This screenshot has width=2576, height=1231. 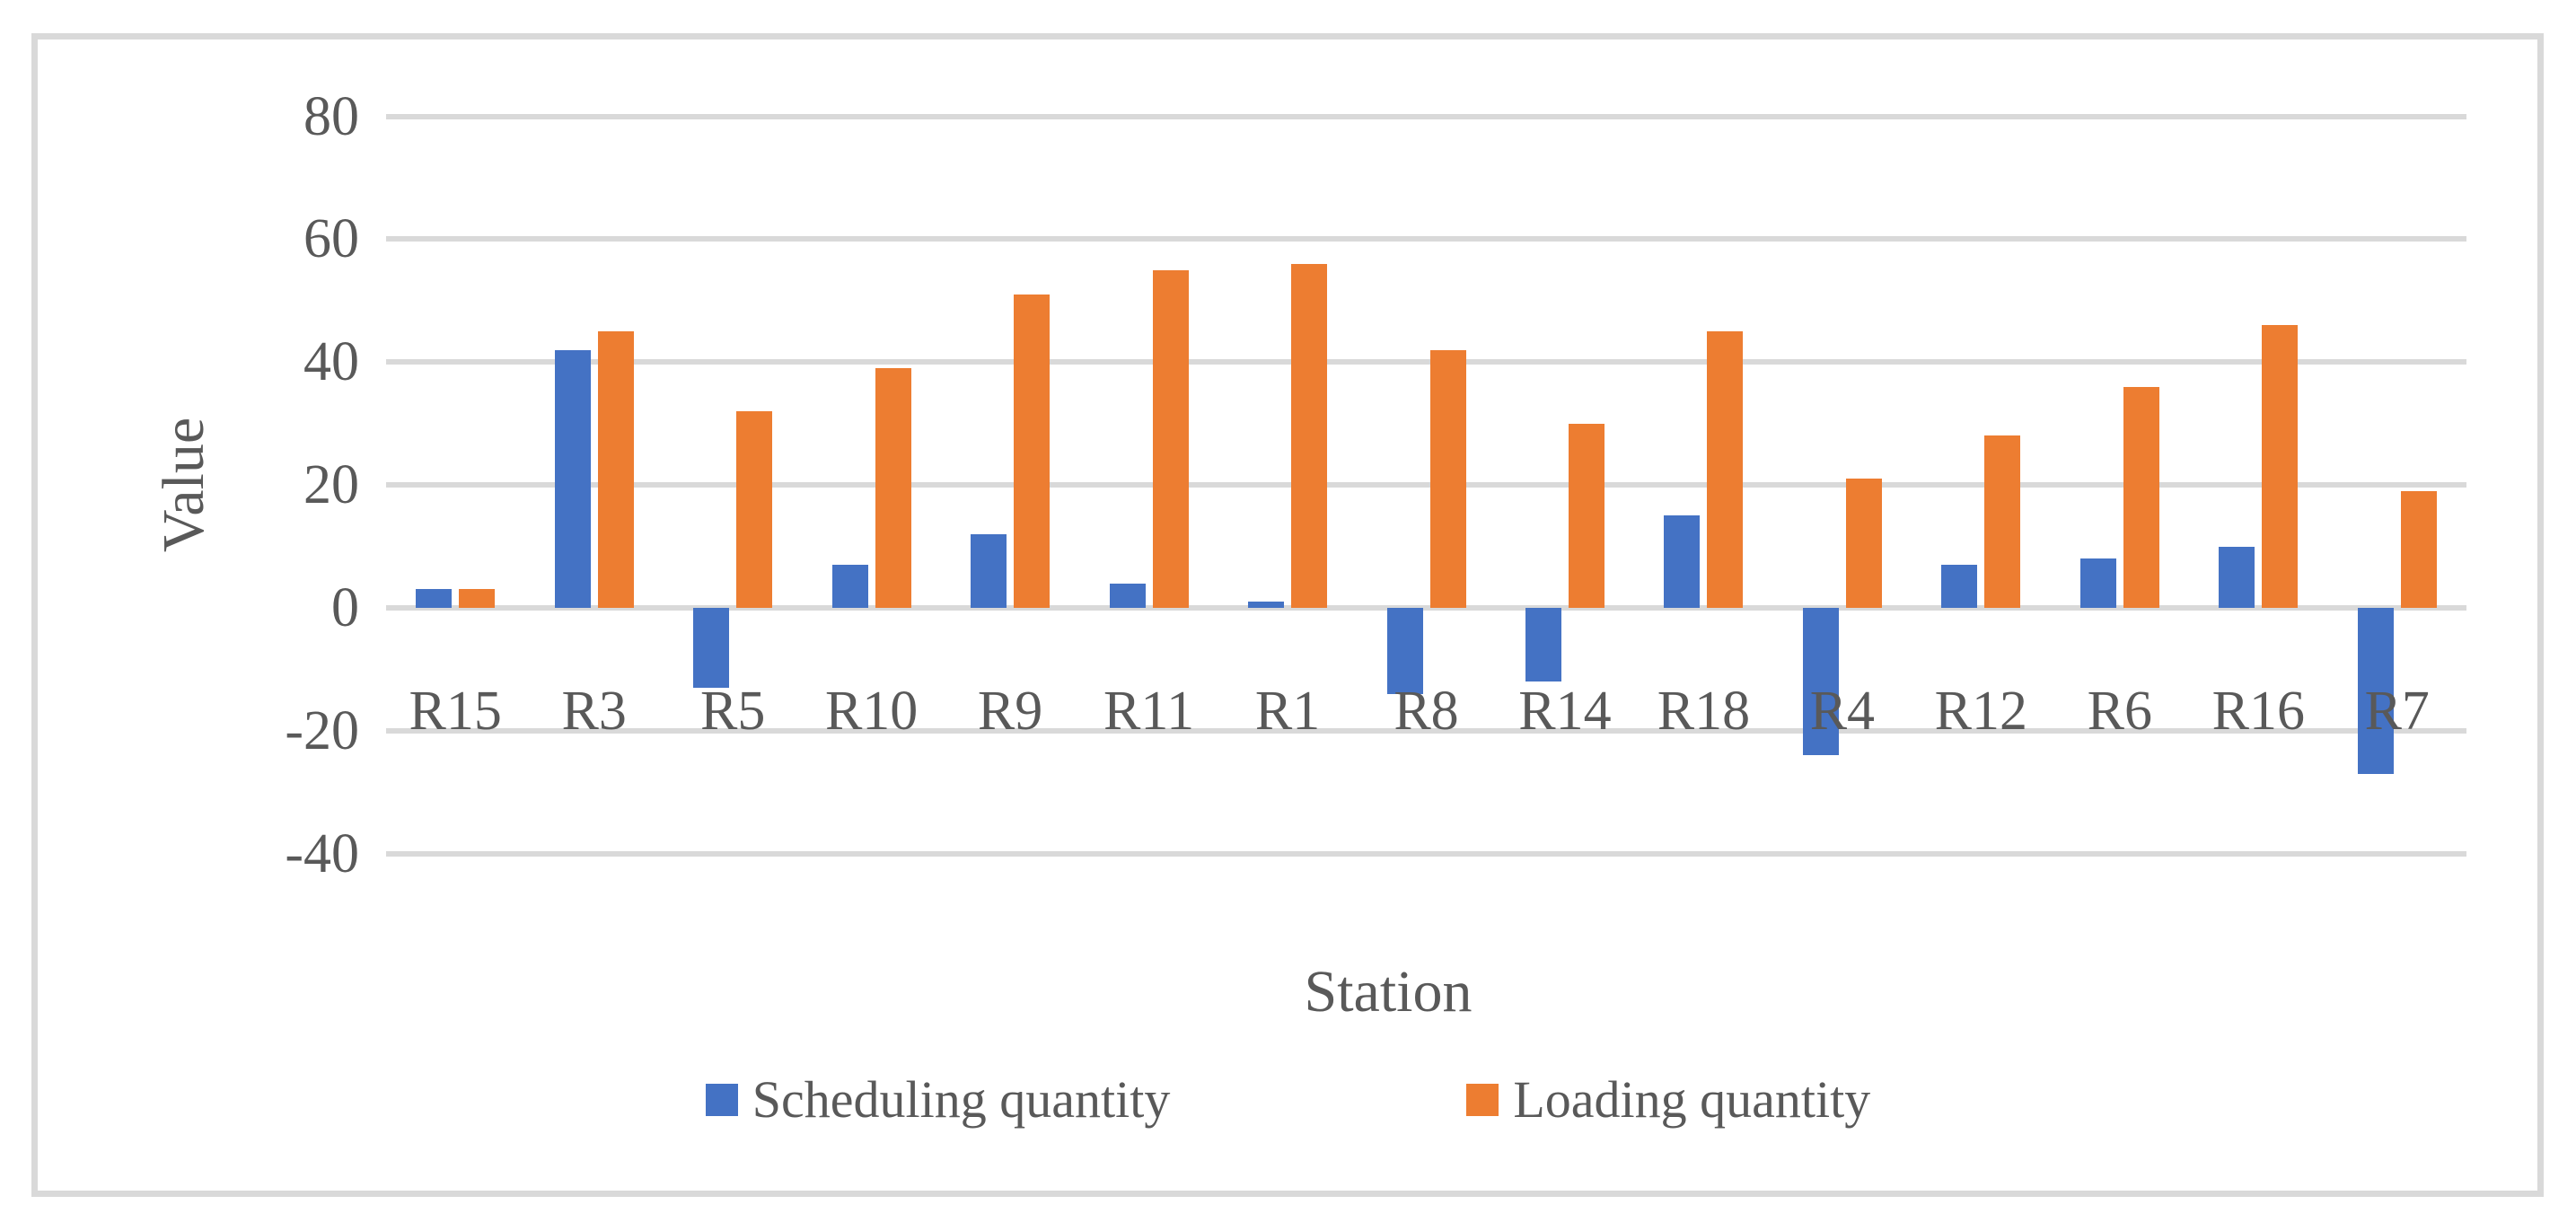 I want to click on x-label-R1: R1, so click(x=1287, y=711).